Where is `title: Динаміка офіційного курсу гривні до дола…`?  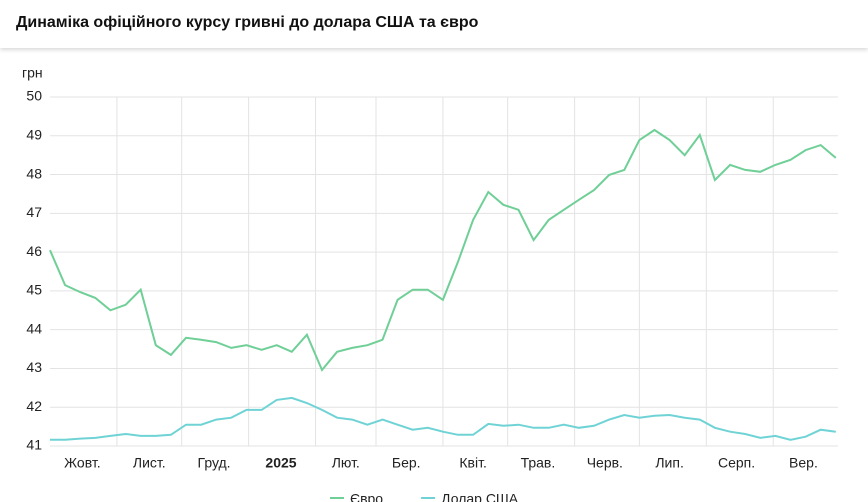
title: Динаміка офіційного курсу гривні до дола… is located at coordinates (247, 22).